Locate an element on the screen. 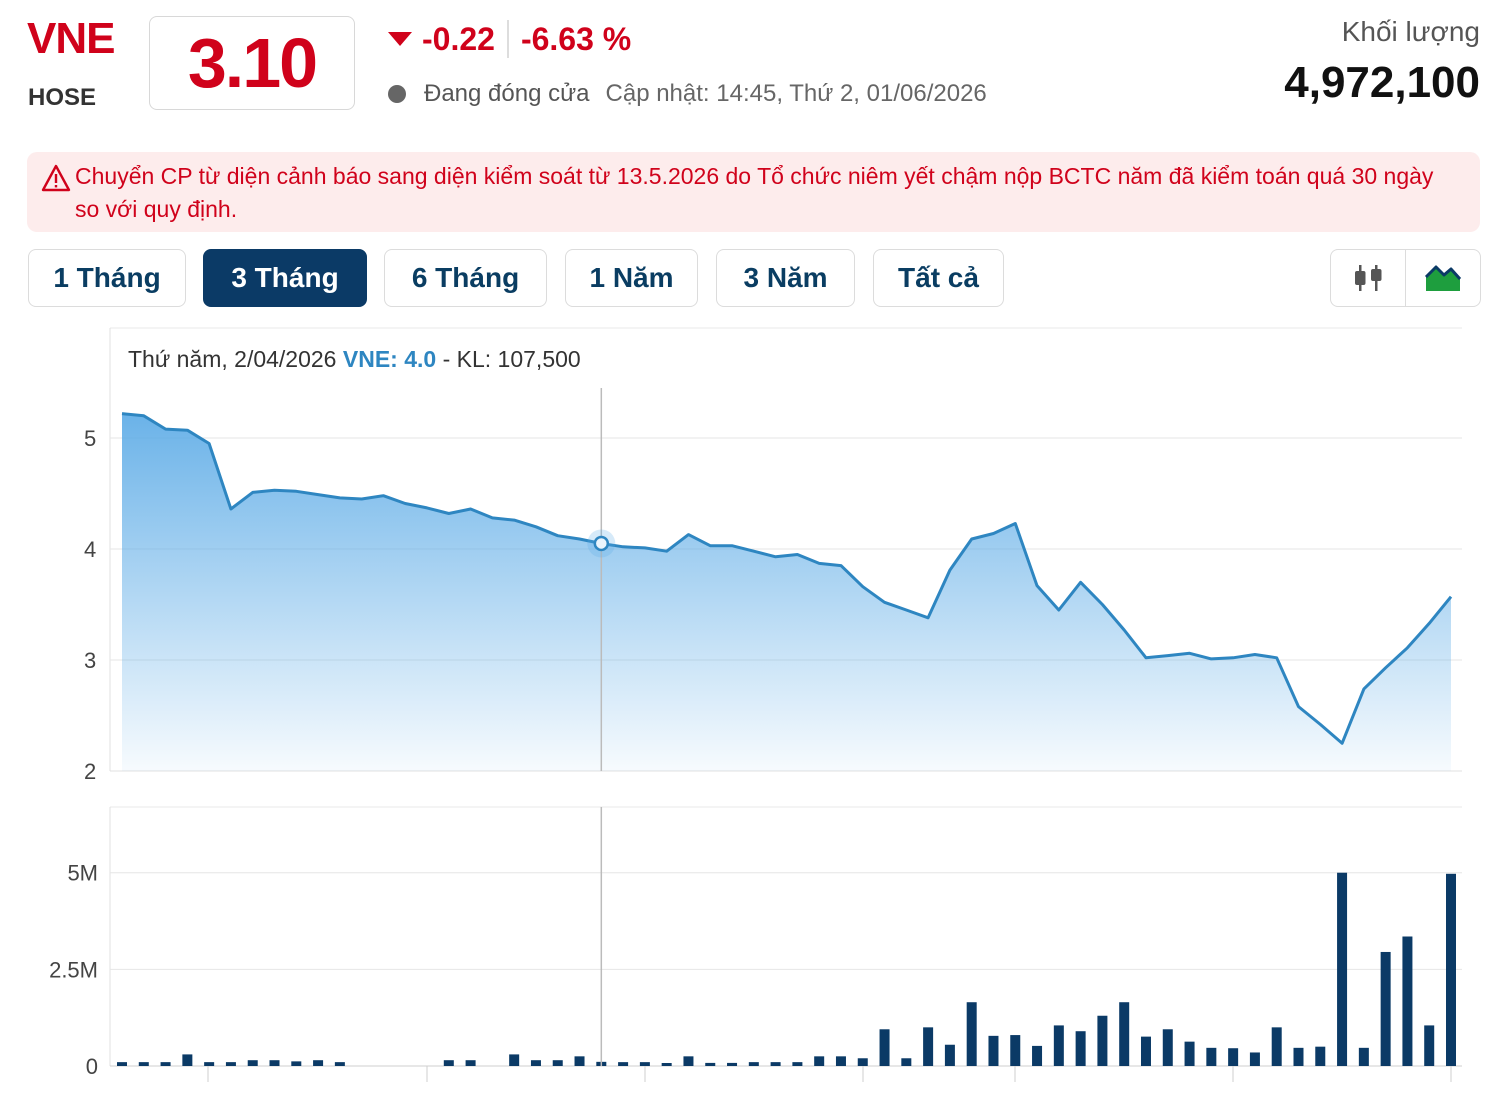 The width and height of the screenshot is (1508, 1096). tooltip-date: Thứ năm, 2/04/2026 is located at coordinates (232, 359).